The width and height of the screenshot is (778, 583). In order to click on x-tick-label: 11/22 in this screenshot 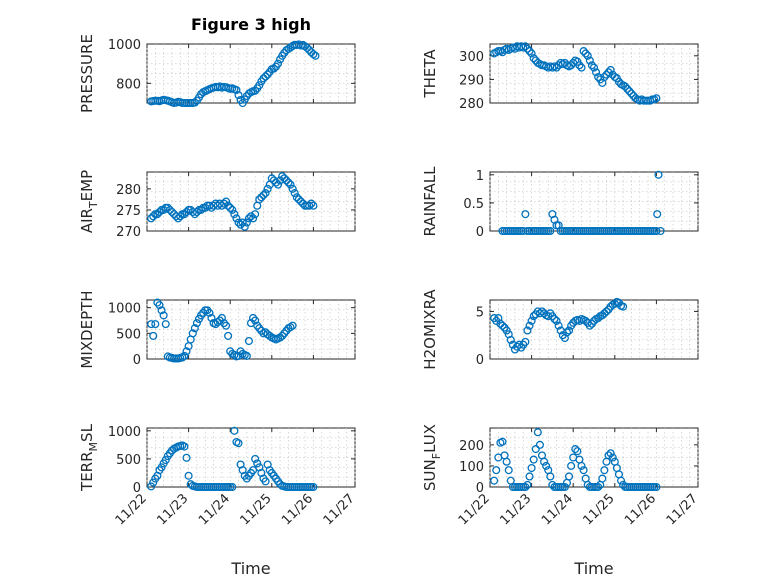, I will do `click(474, 509)`.